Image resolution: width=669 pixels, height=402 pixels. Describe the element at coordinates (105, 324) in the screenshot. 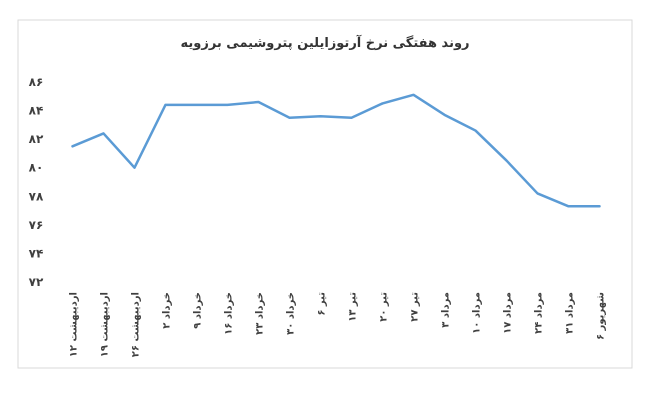

I see `x-tick-label: ۱۹ اردیبهشت` at that location.